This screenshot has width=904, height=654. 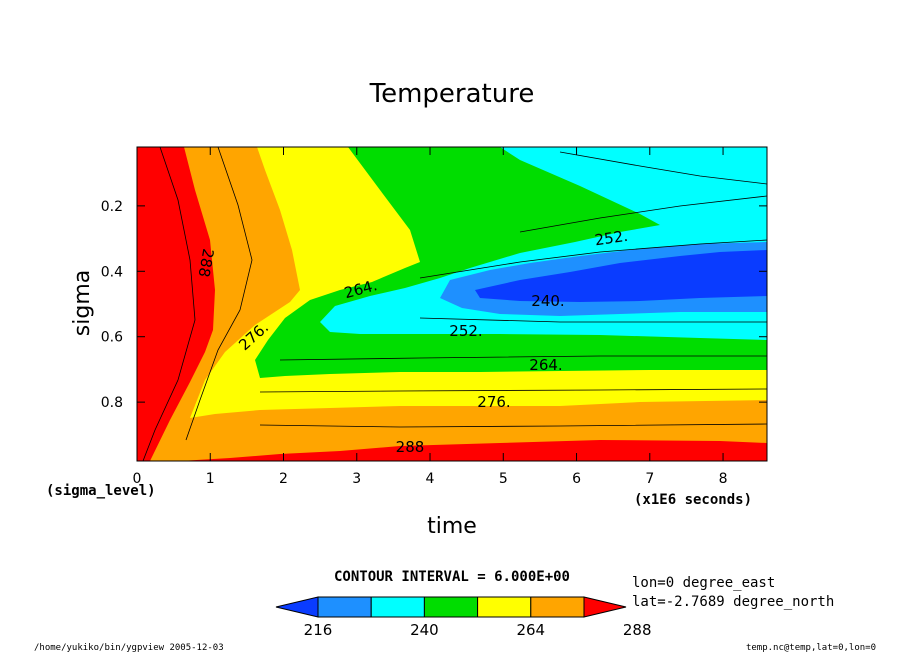 What do you see at coordinates (112, 338) in the screenshot?
I see `y-tick-label: 0.6` at bounding box center [112, 338].